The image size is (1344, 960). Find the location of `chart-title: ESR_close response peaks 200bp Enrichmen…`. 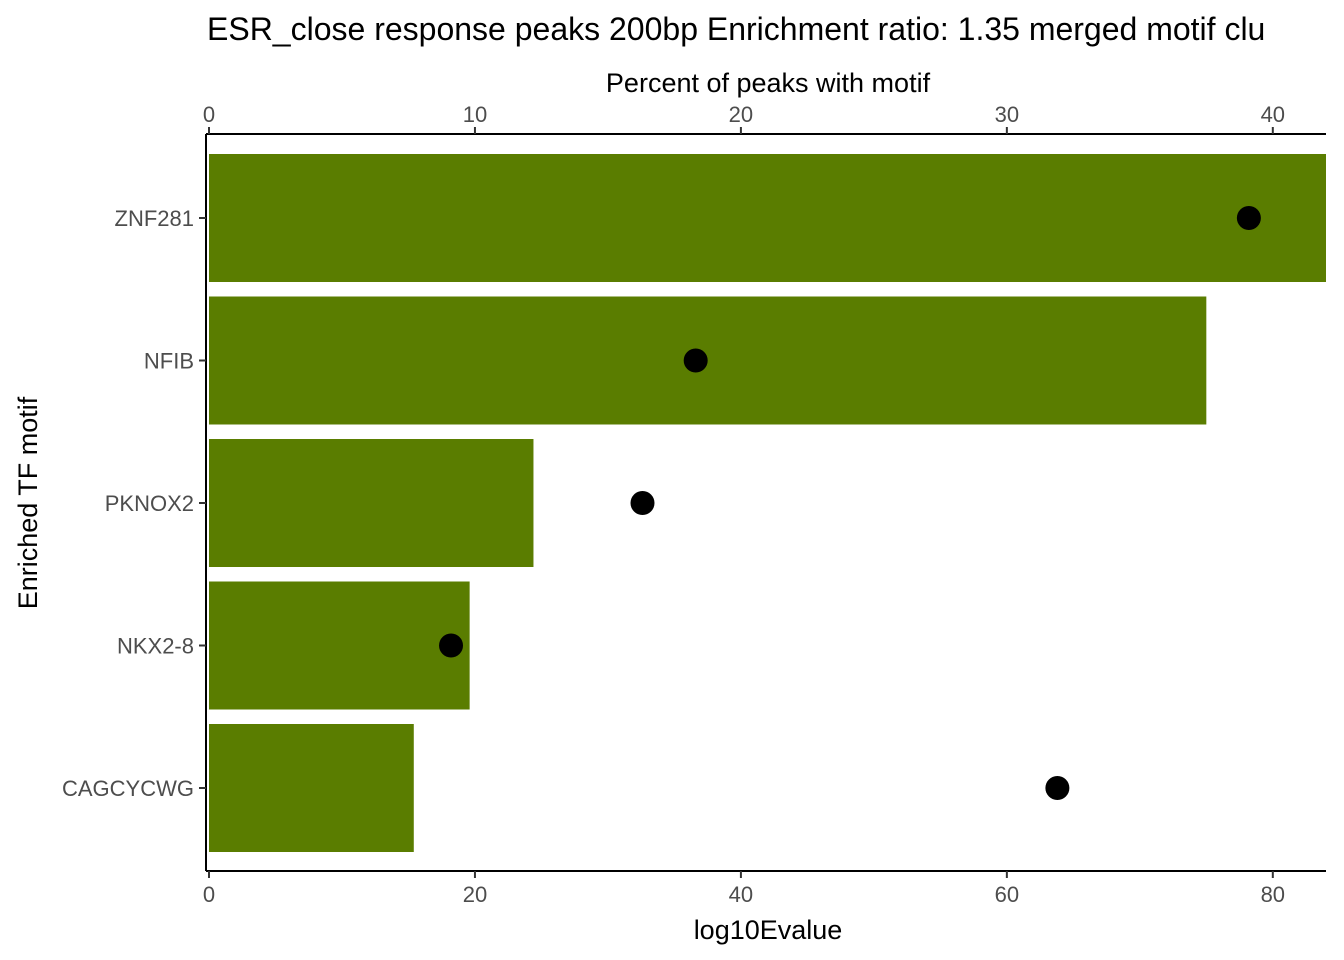

chart-title: ESR_close response peaks 200bp Enrichmen… is located at coordinates (736, 29).